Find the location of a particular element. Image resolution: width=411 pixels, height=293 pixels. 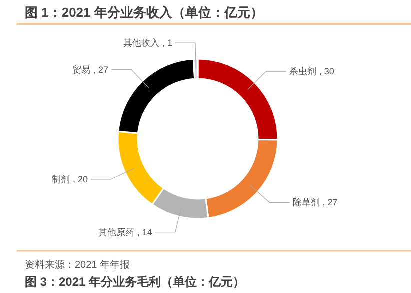

data-label: , 20 is located at coordinates (80, 179).